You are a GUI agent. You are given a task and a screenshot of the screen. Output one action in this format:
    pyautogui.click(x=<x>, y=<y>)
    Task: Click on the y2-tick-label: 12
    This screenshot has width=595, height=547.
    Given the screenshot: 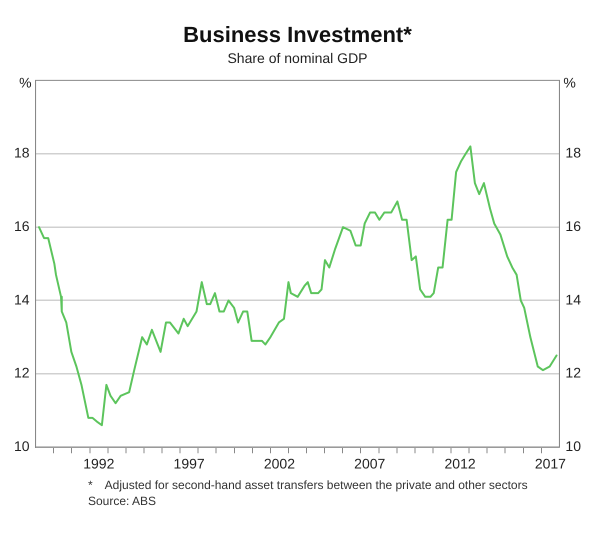 What is the action you would take?
    pyautogui.click(x=573, y=372)
    